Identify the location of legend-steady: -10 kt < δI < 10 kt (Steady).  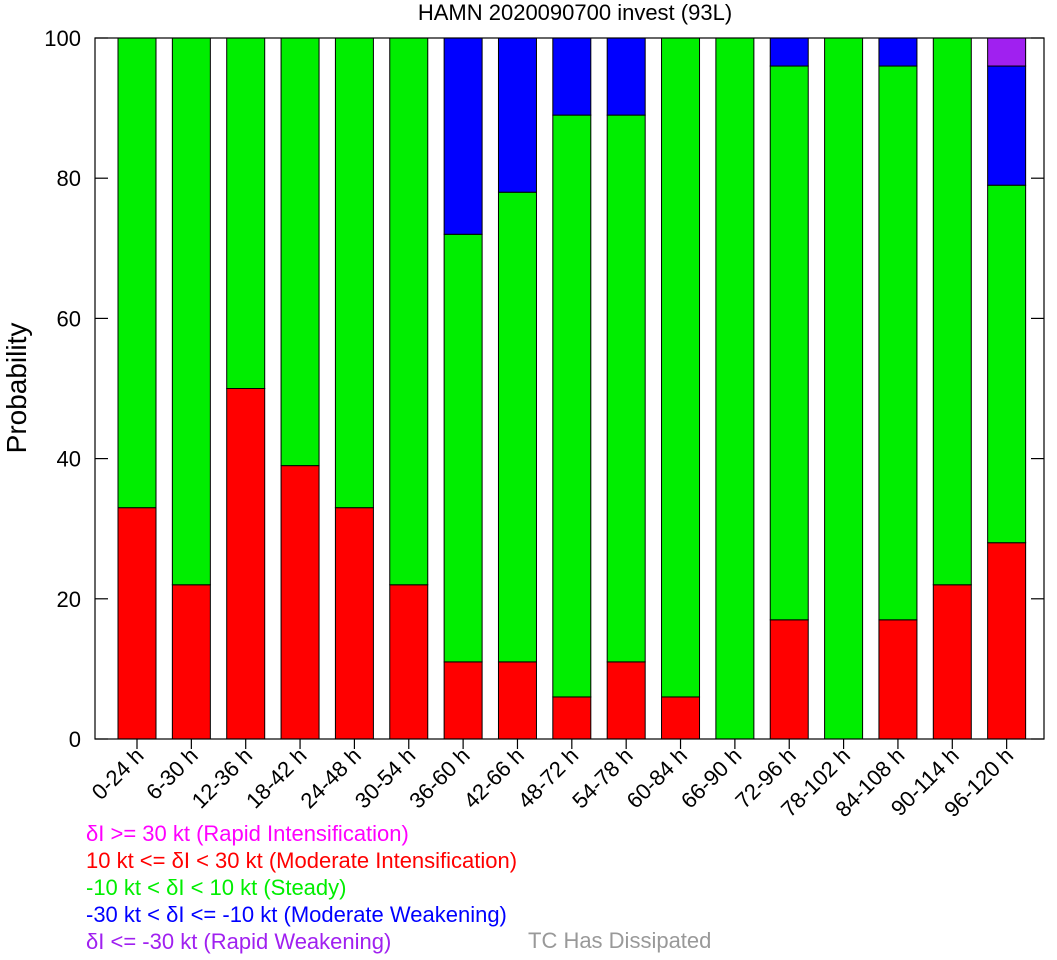
(216, 887).